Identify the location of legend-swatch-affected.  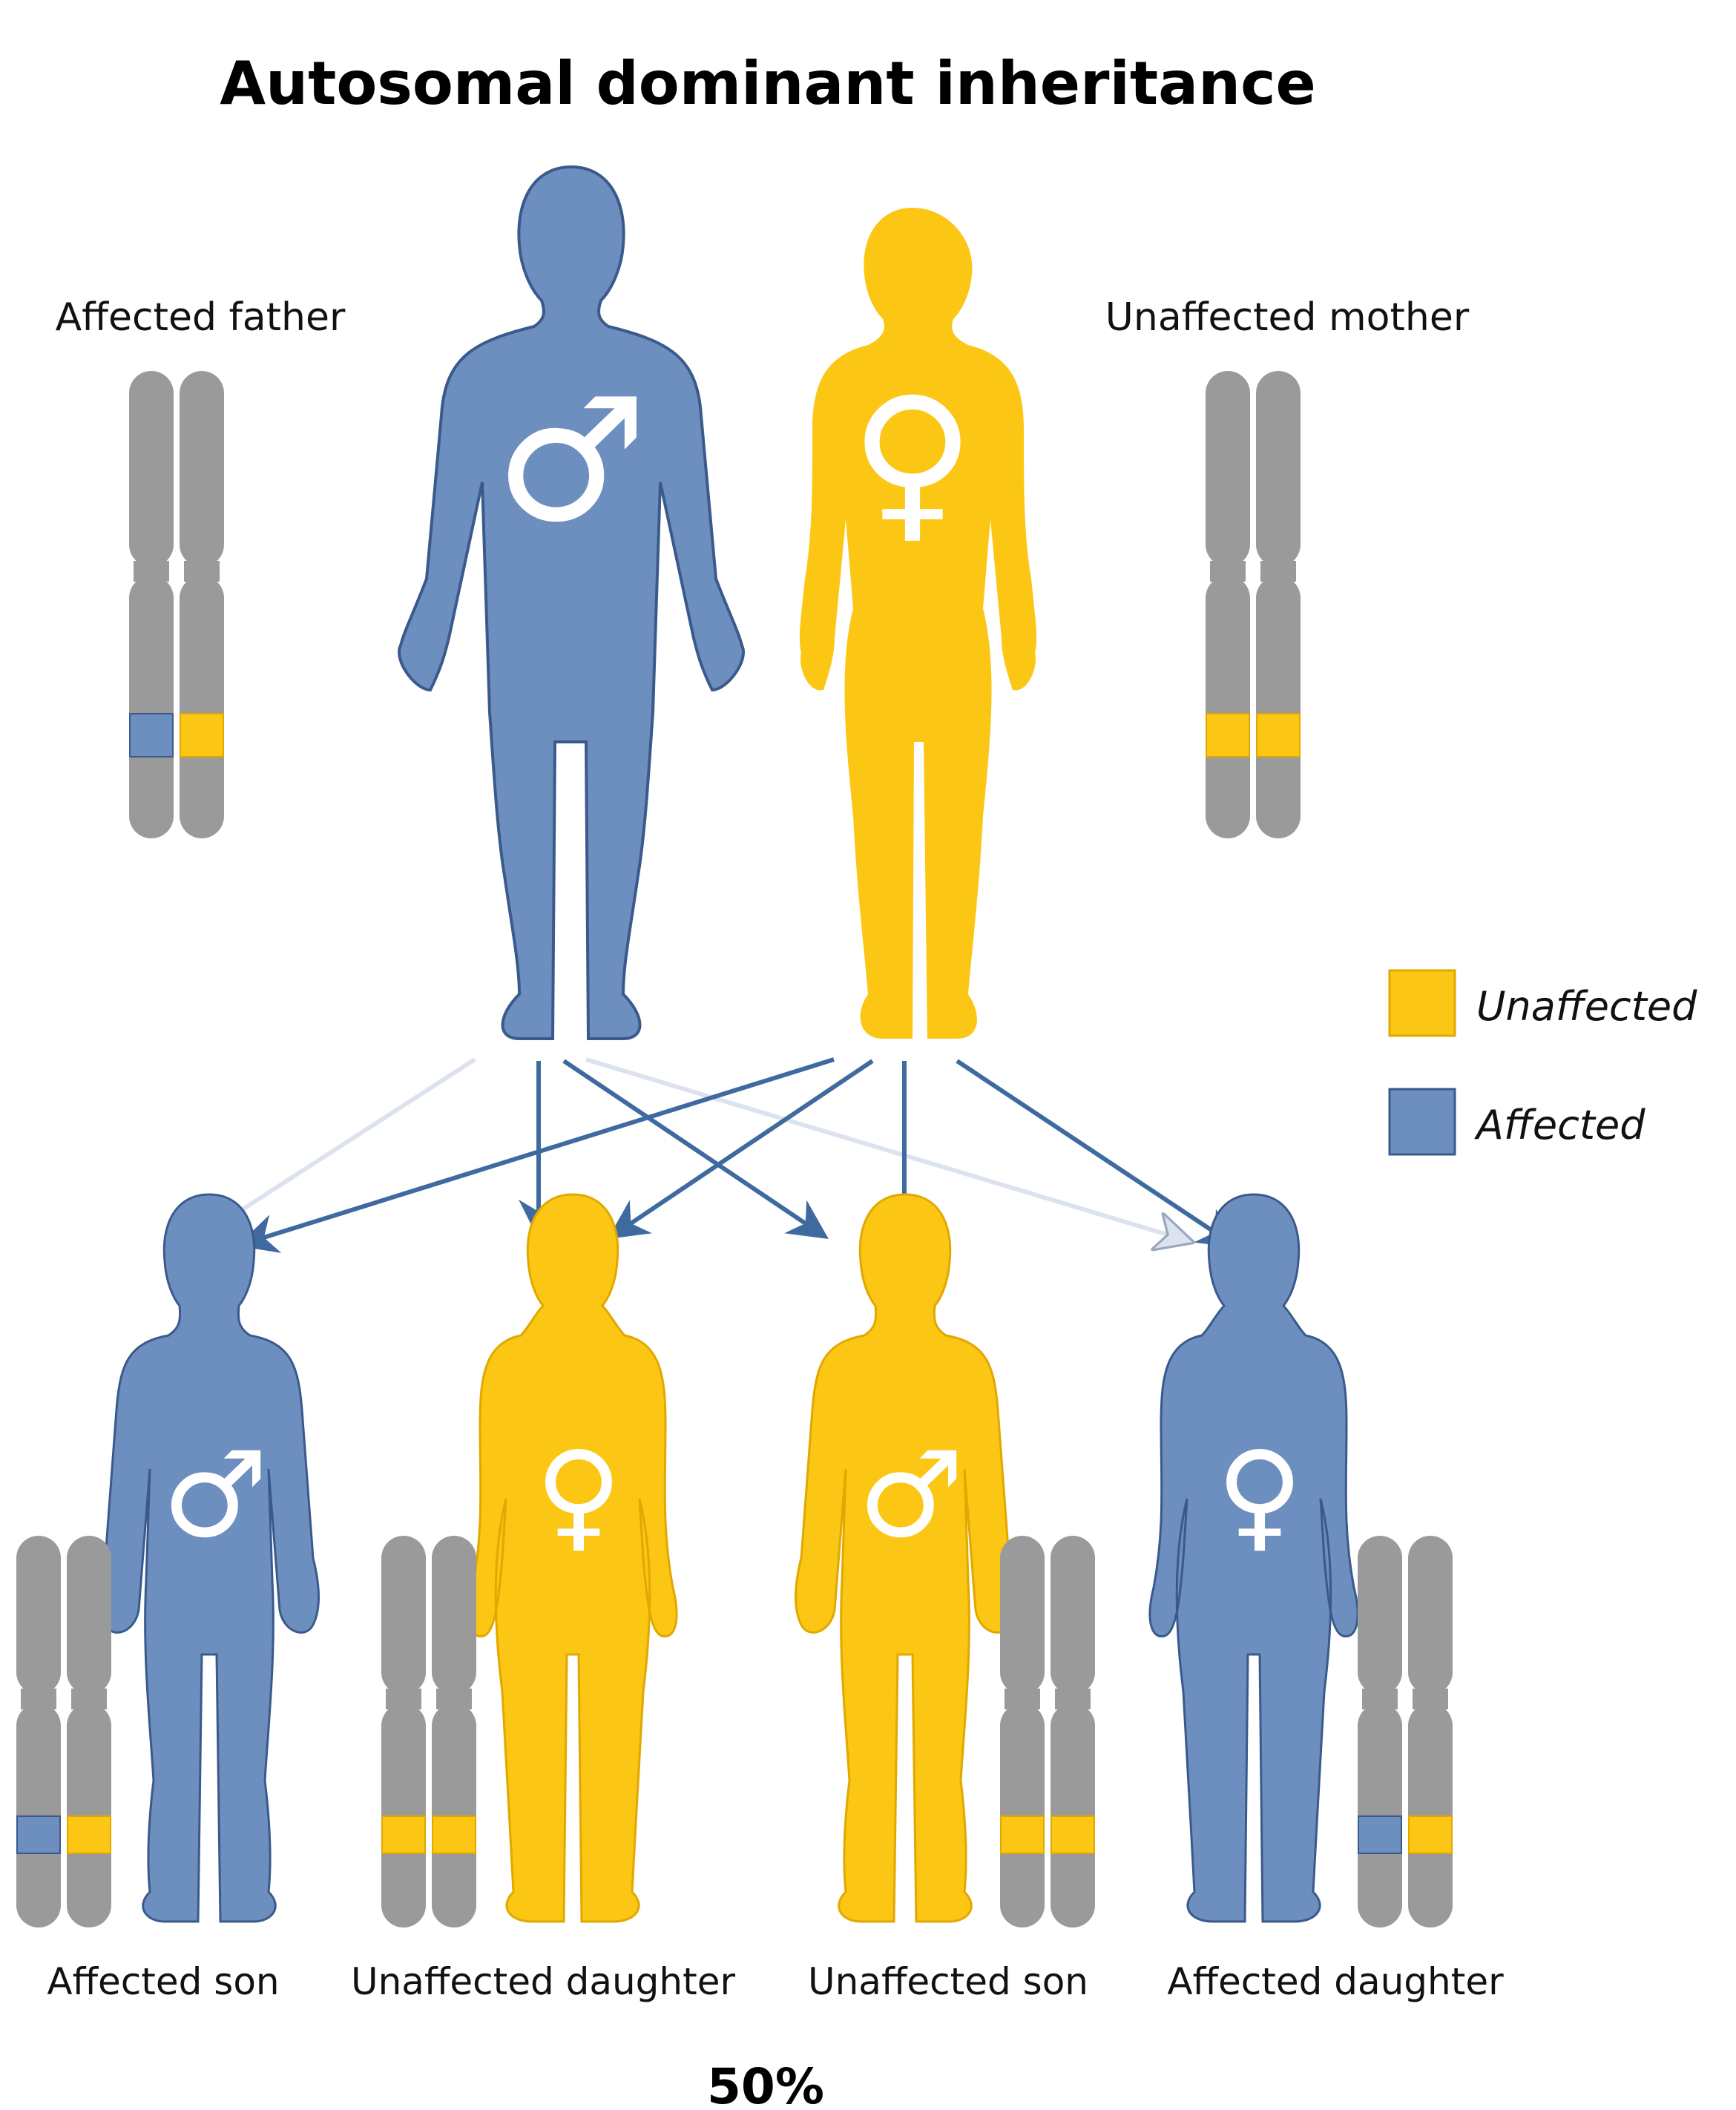
(1422, 1122).